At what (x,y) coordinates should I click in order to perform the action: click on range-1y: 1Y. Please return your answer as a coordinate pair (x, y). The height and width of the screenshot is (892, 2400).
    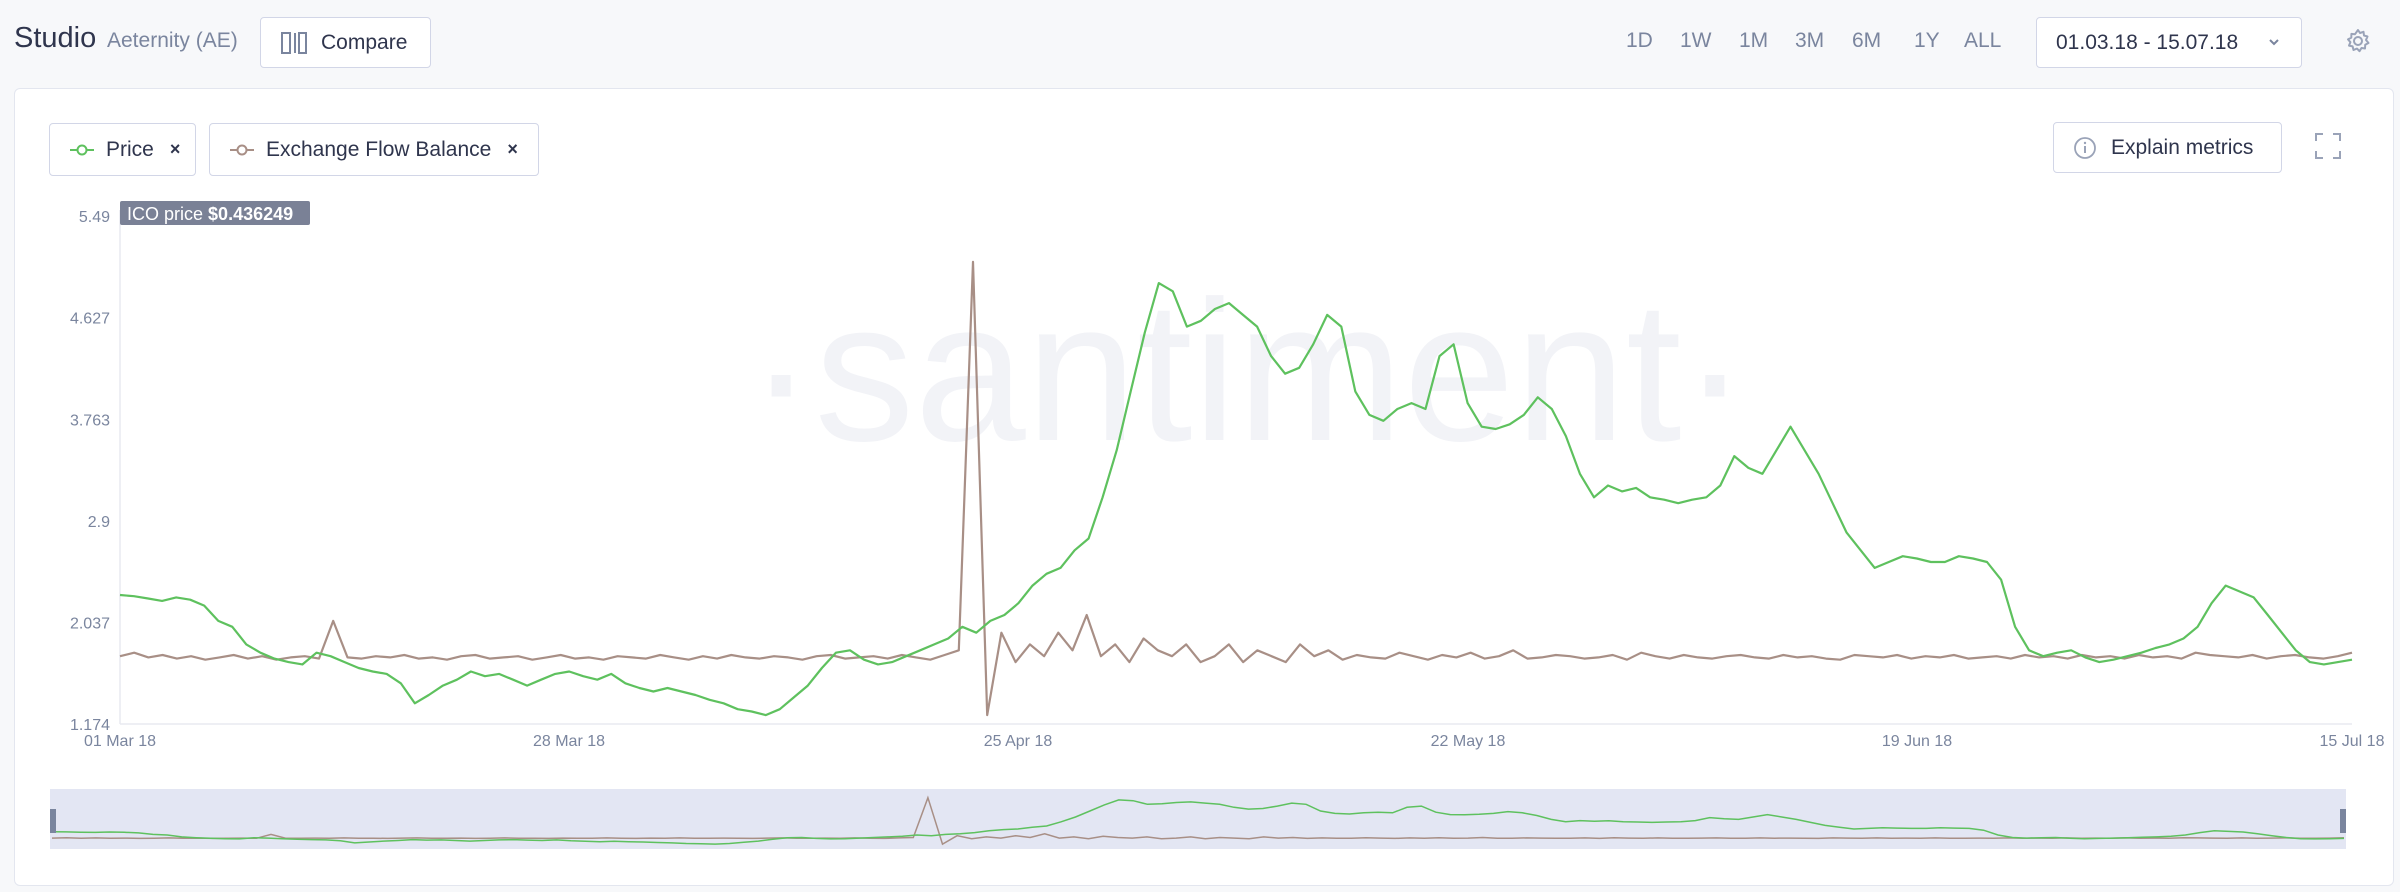
    Looking at the image, I should click on (1927, 40).